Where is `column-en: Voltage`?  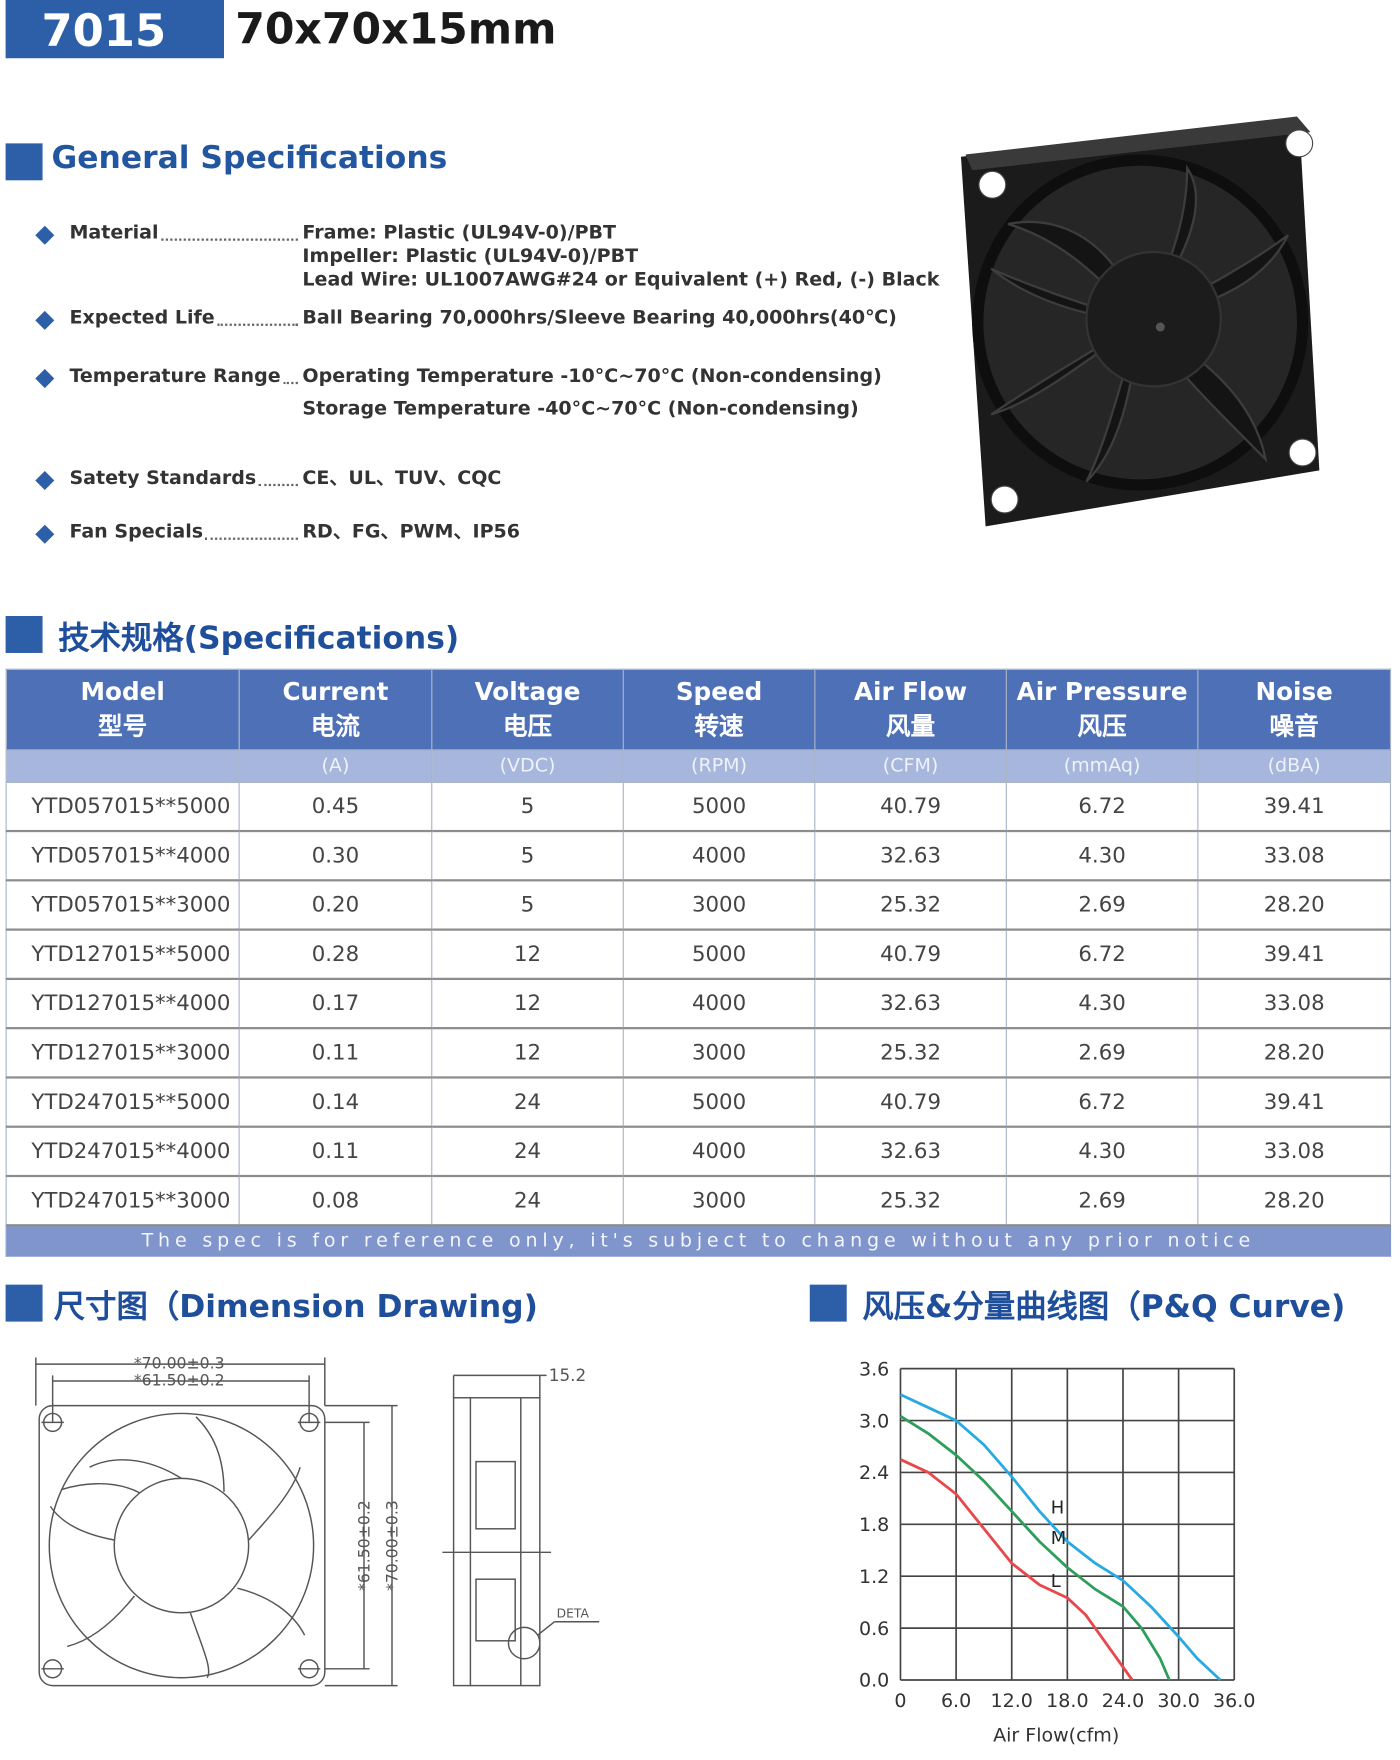 column-en: Voltage is located at coordinates (527, 692).